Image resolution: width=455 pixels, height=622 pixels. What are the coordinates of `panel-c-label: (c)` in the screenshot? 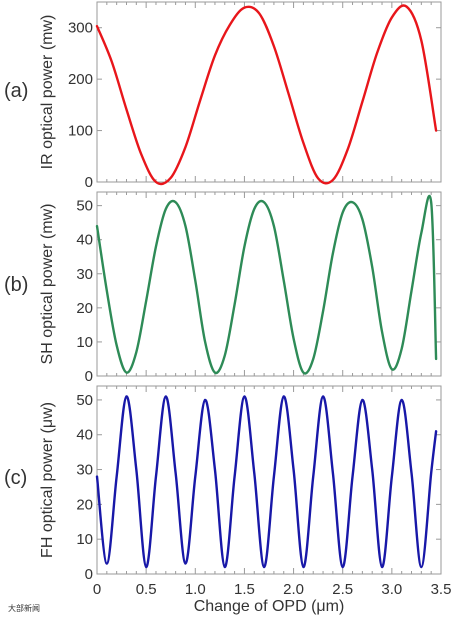 It's located at (15, 478).